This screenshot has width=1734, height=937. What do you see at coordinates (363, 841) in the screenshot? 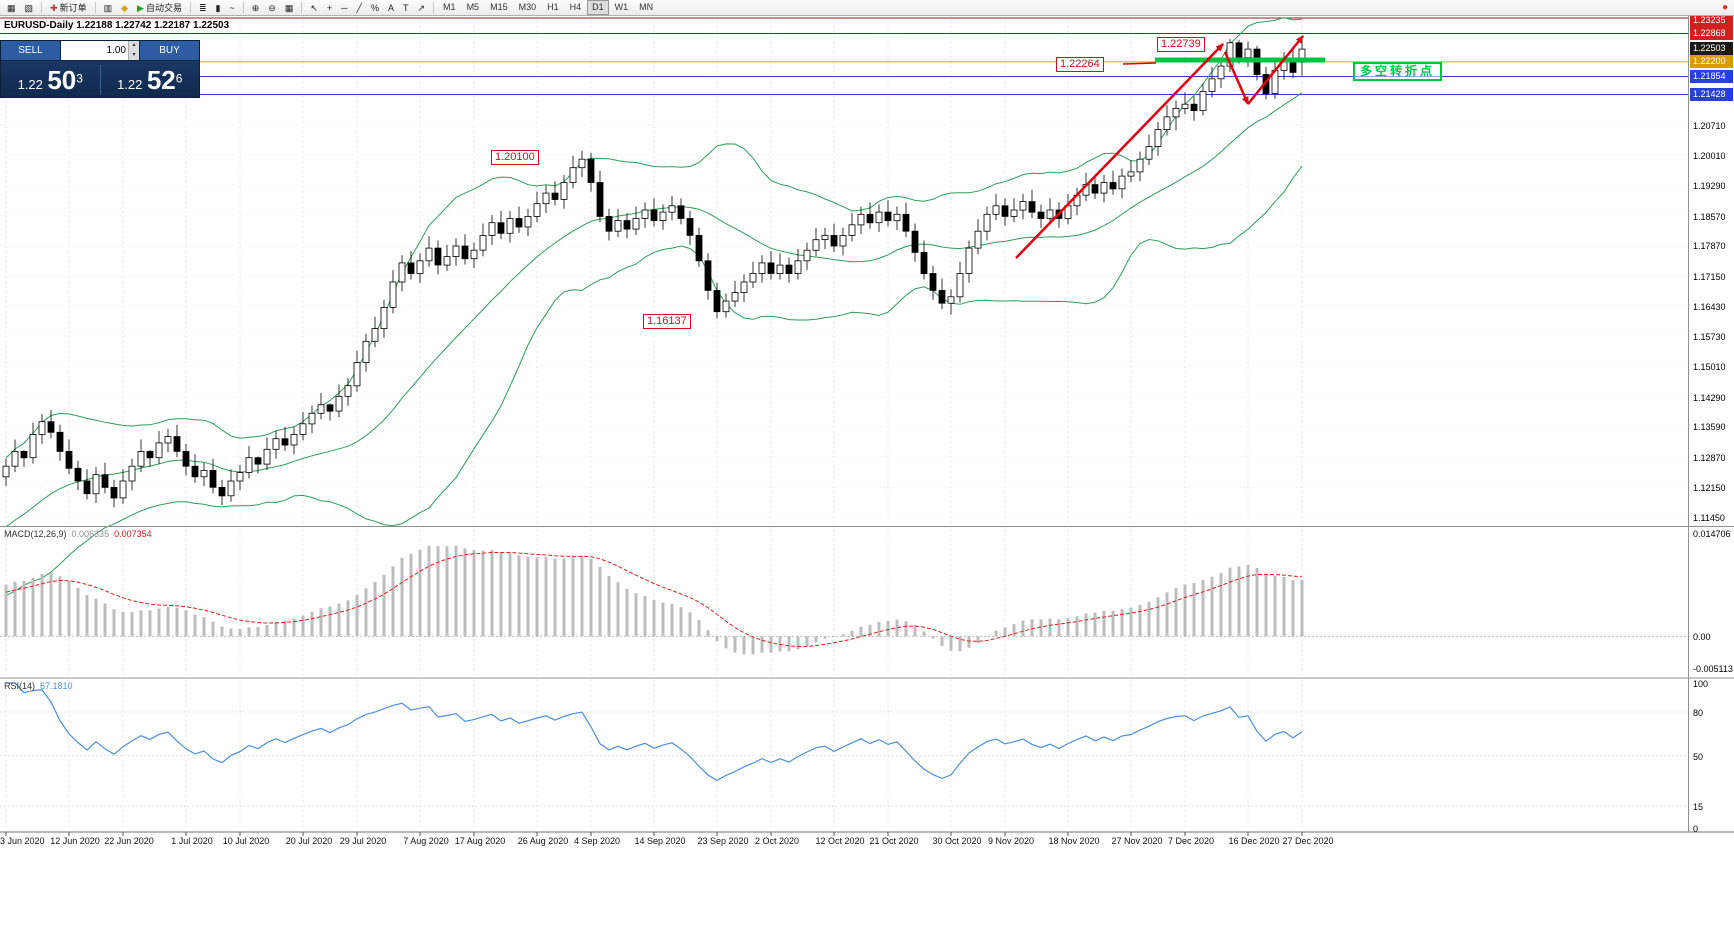
I see `date-label: 29 Jul 2020` at bounding box center [363, 841].